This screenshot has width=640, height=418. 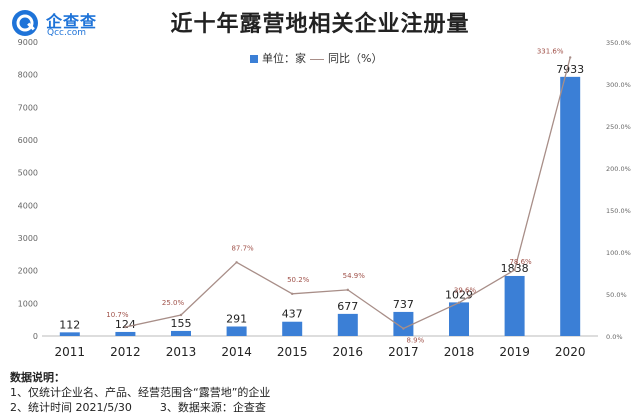 I want to click on yoy-point-2013, so click(x=181, y=315).